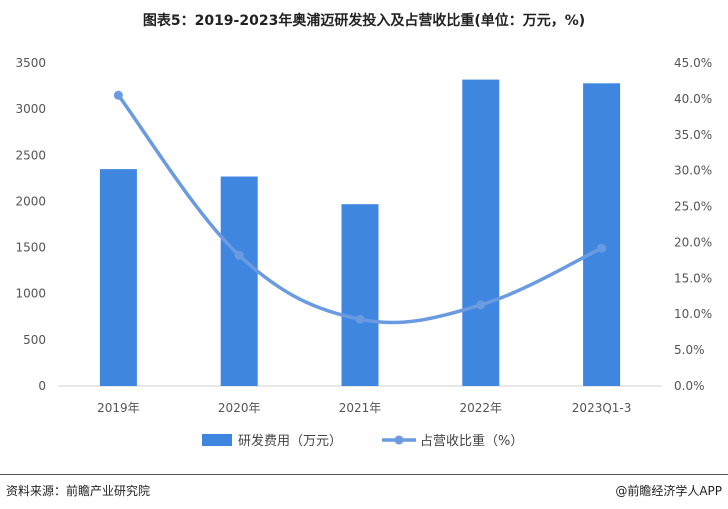 The width and height of the screenshot is (728, 509). What do you see at coordinates (693, 171) in the screenshot?
I see `y-right-tick-label: 30.0%` at bounding box center [693, 171].